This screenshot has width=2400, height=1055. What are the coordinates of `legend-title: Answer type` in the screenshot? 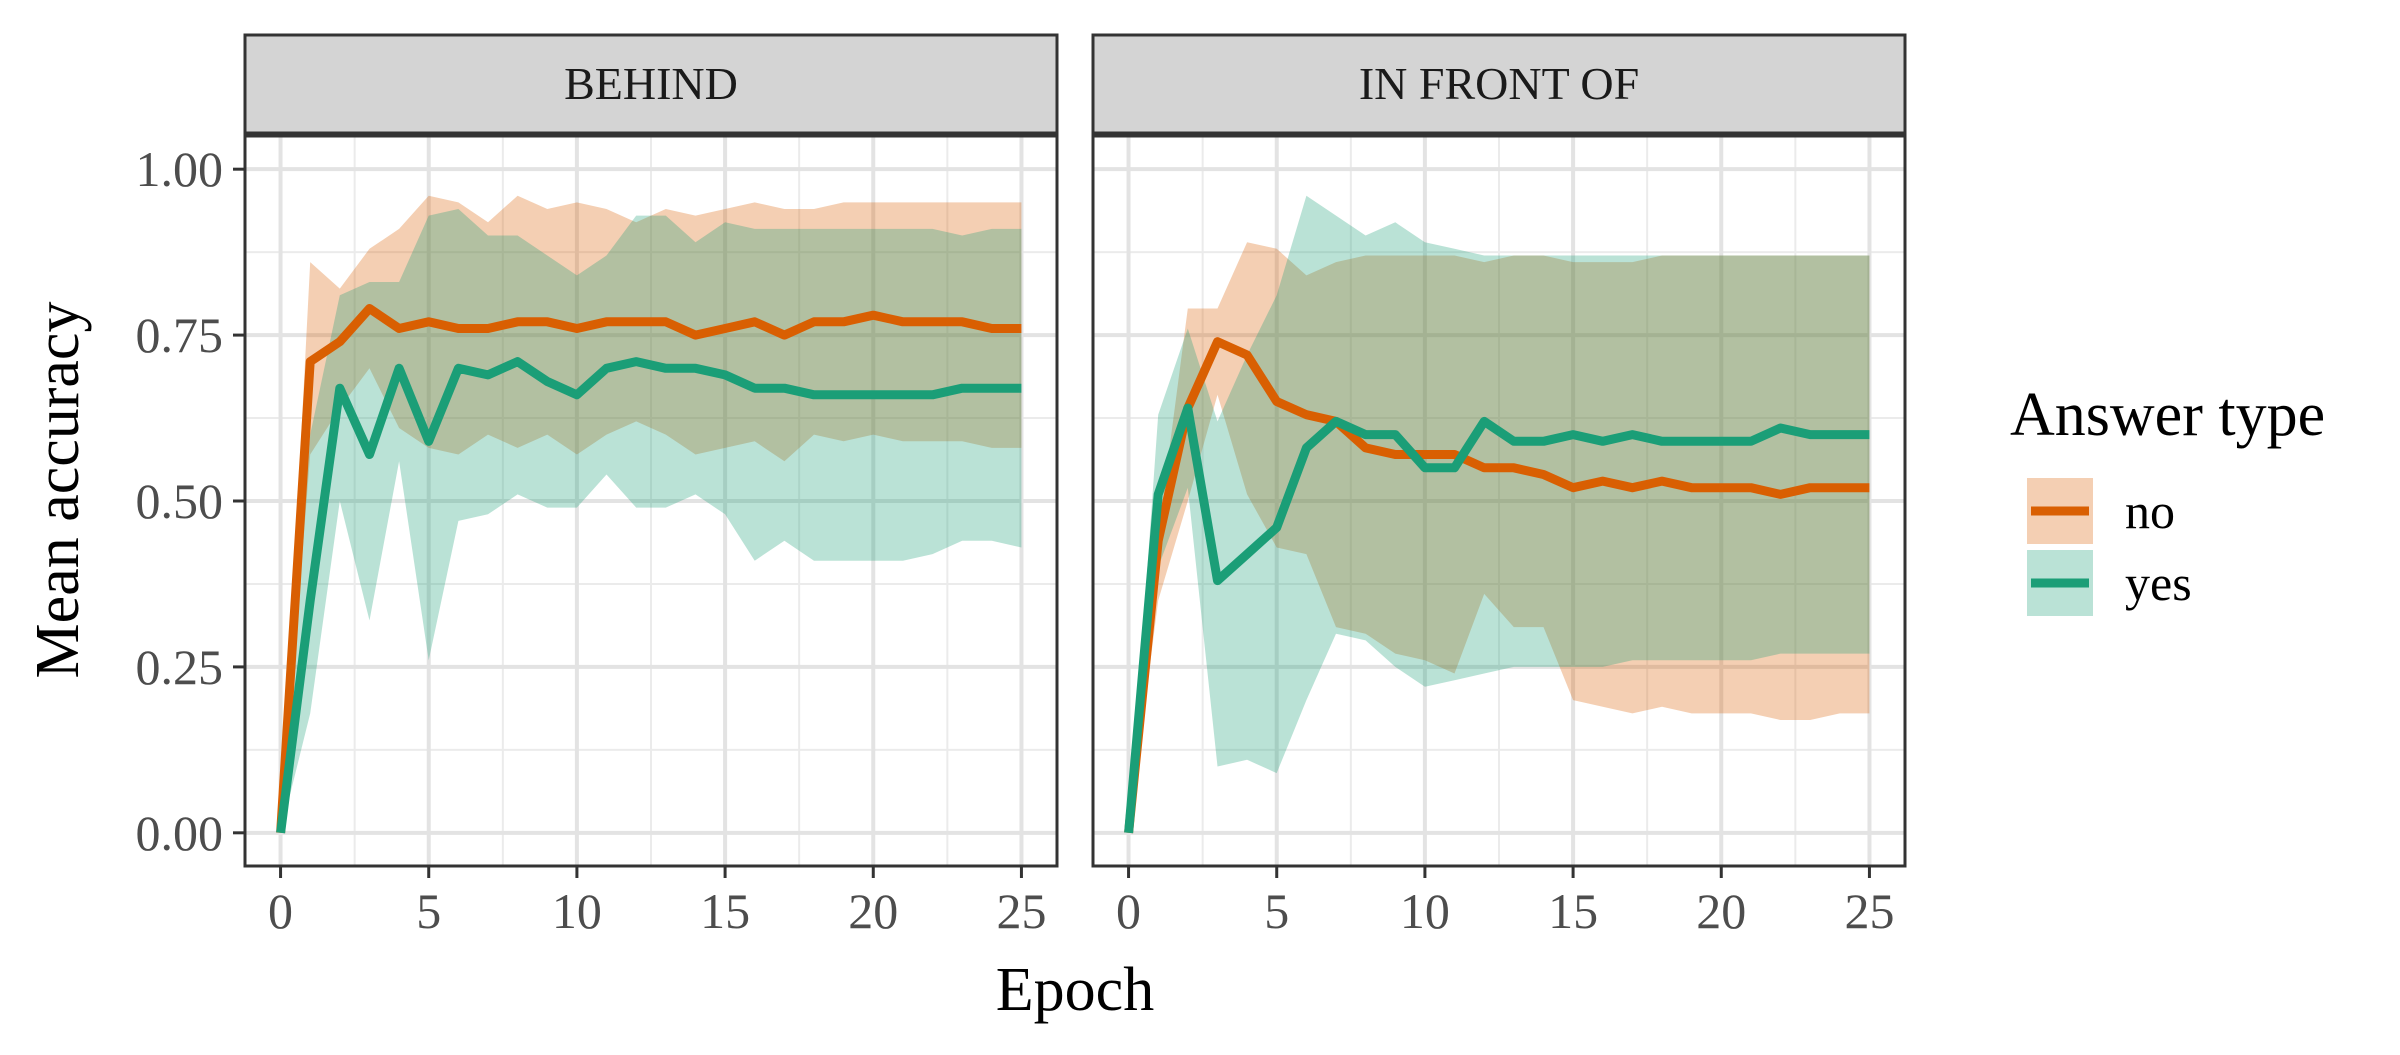 It's located at (2167, 415).